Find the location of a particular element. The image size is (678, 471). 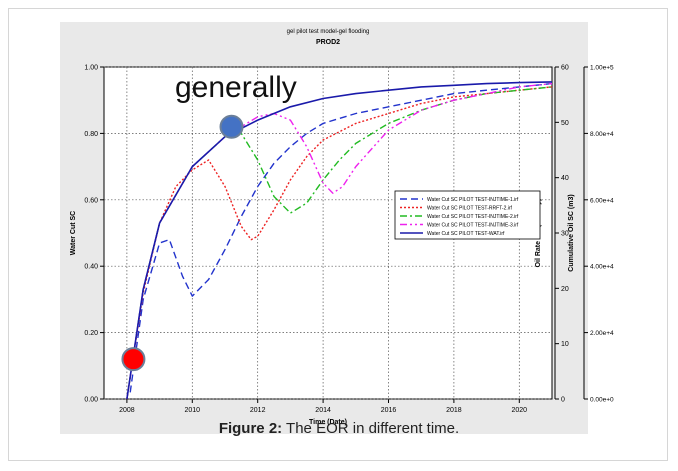

y3-axis-label: Cumulative Oil SC (m3) is located at coordinates (571, 232).